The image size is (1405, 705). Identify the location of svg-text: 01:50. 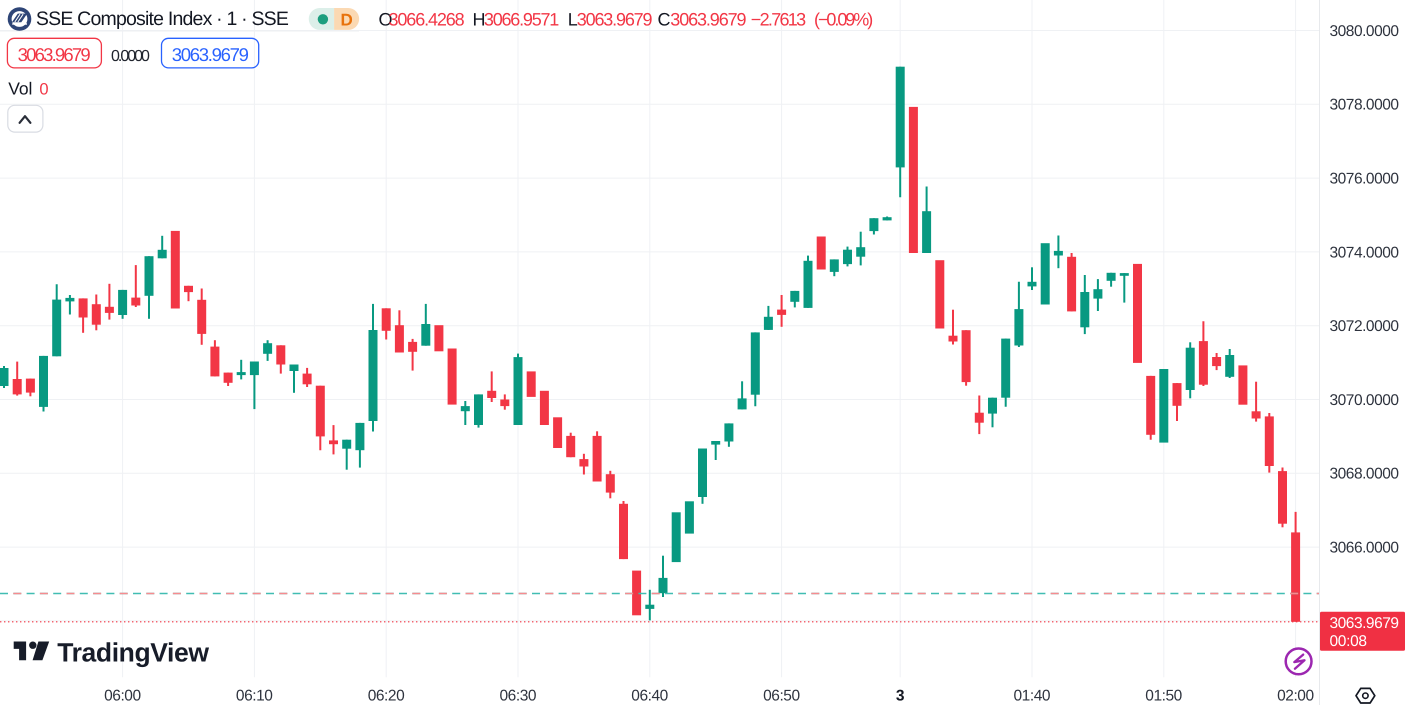
(1163, 695).